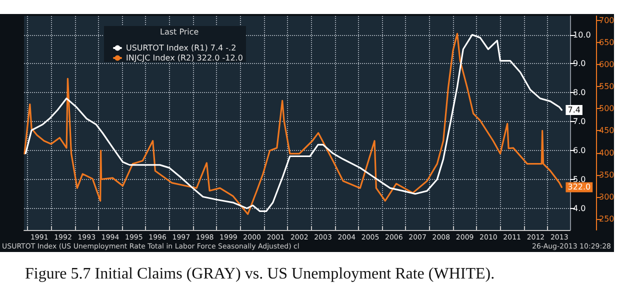 This screenshot has width=625, height=293. What do you see at coordinates (606, 87) in the screenshot?
I see `y2-tick-label: 550` at bounding box center [606, 87].